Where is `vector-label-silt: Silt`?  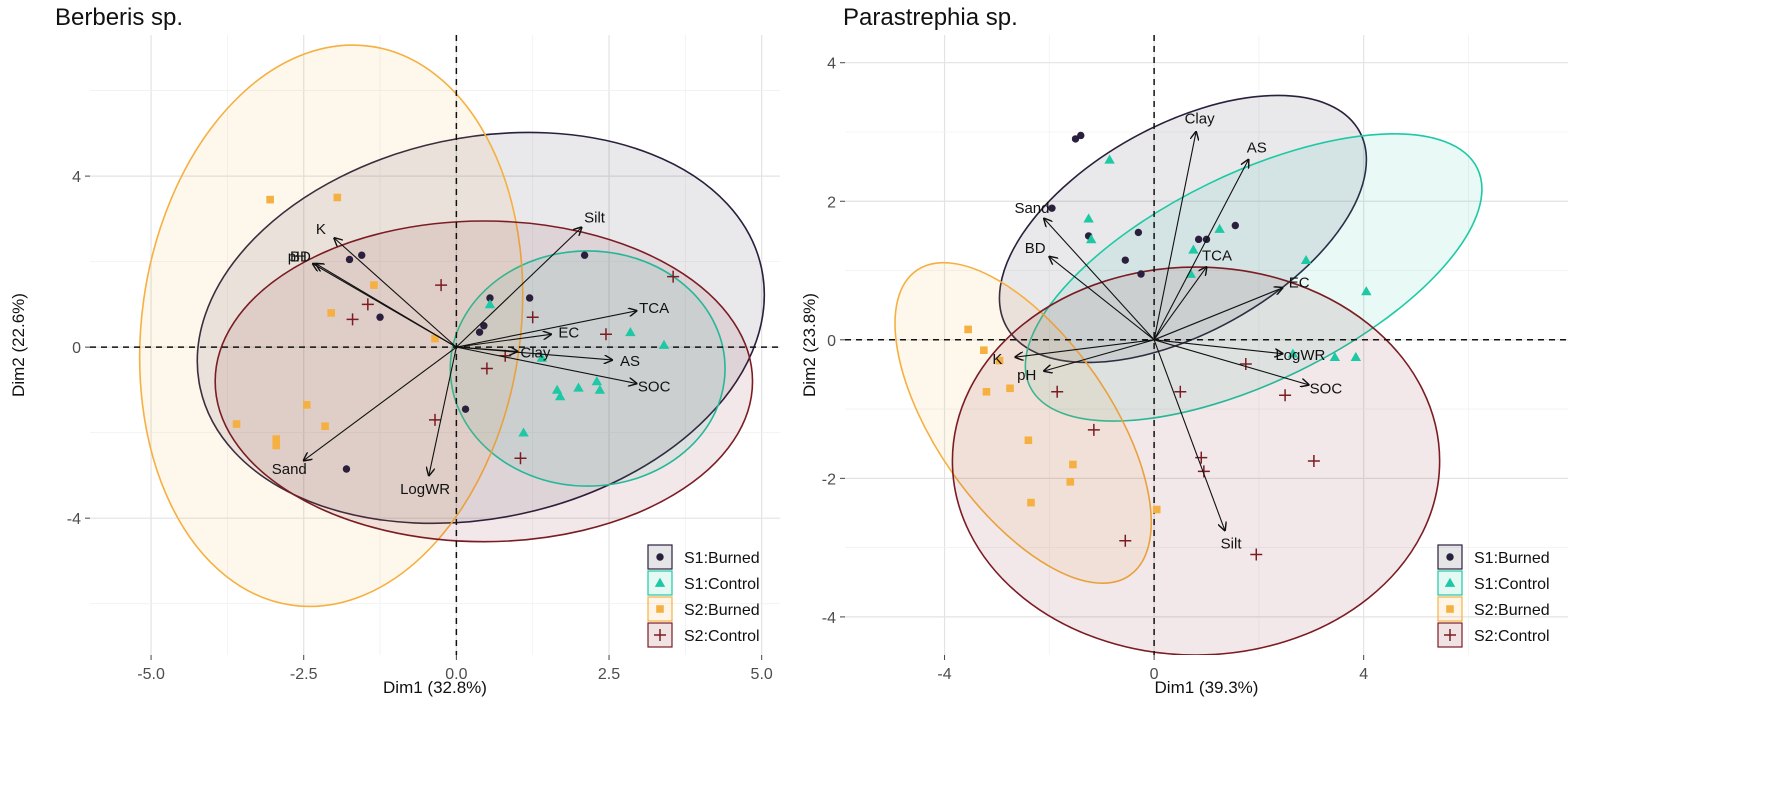 vector-label-silt: Silt is located at coordinates (1232, 543).